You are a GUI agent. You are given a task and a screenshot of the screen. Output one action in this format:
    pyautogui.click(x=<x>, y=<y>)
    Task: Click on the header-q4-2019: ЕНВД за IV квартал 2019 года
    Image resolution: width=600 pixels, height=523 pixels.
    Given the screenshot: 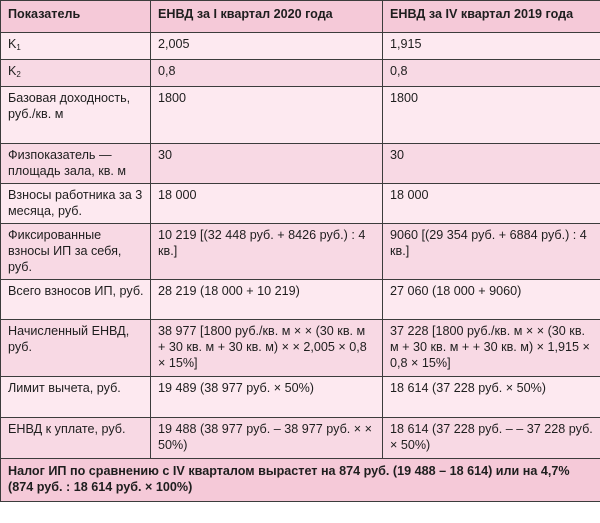 What is the action you would take?
    pyautogui.click(x=491, y=16)
    